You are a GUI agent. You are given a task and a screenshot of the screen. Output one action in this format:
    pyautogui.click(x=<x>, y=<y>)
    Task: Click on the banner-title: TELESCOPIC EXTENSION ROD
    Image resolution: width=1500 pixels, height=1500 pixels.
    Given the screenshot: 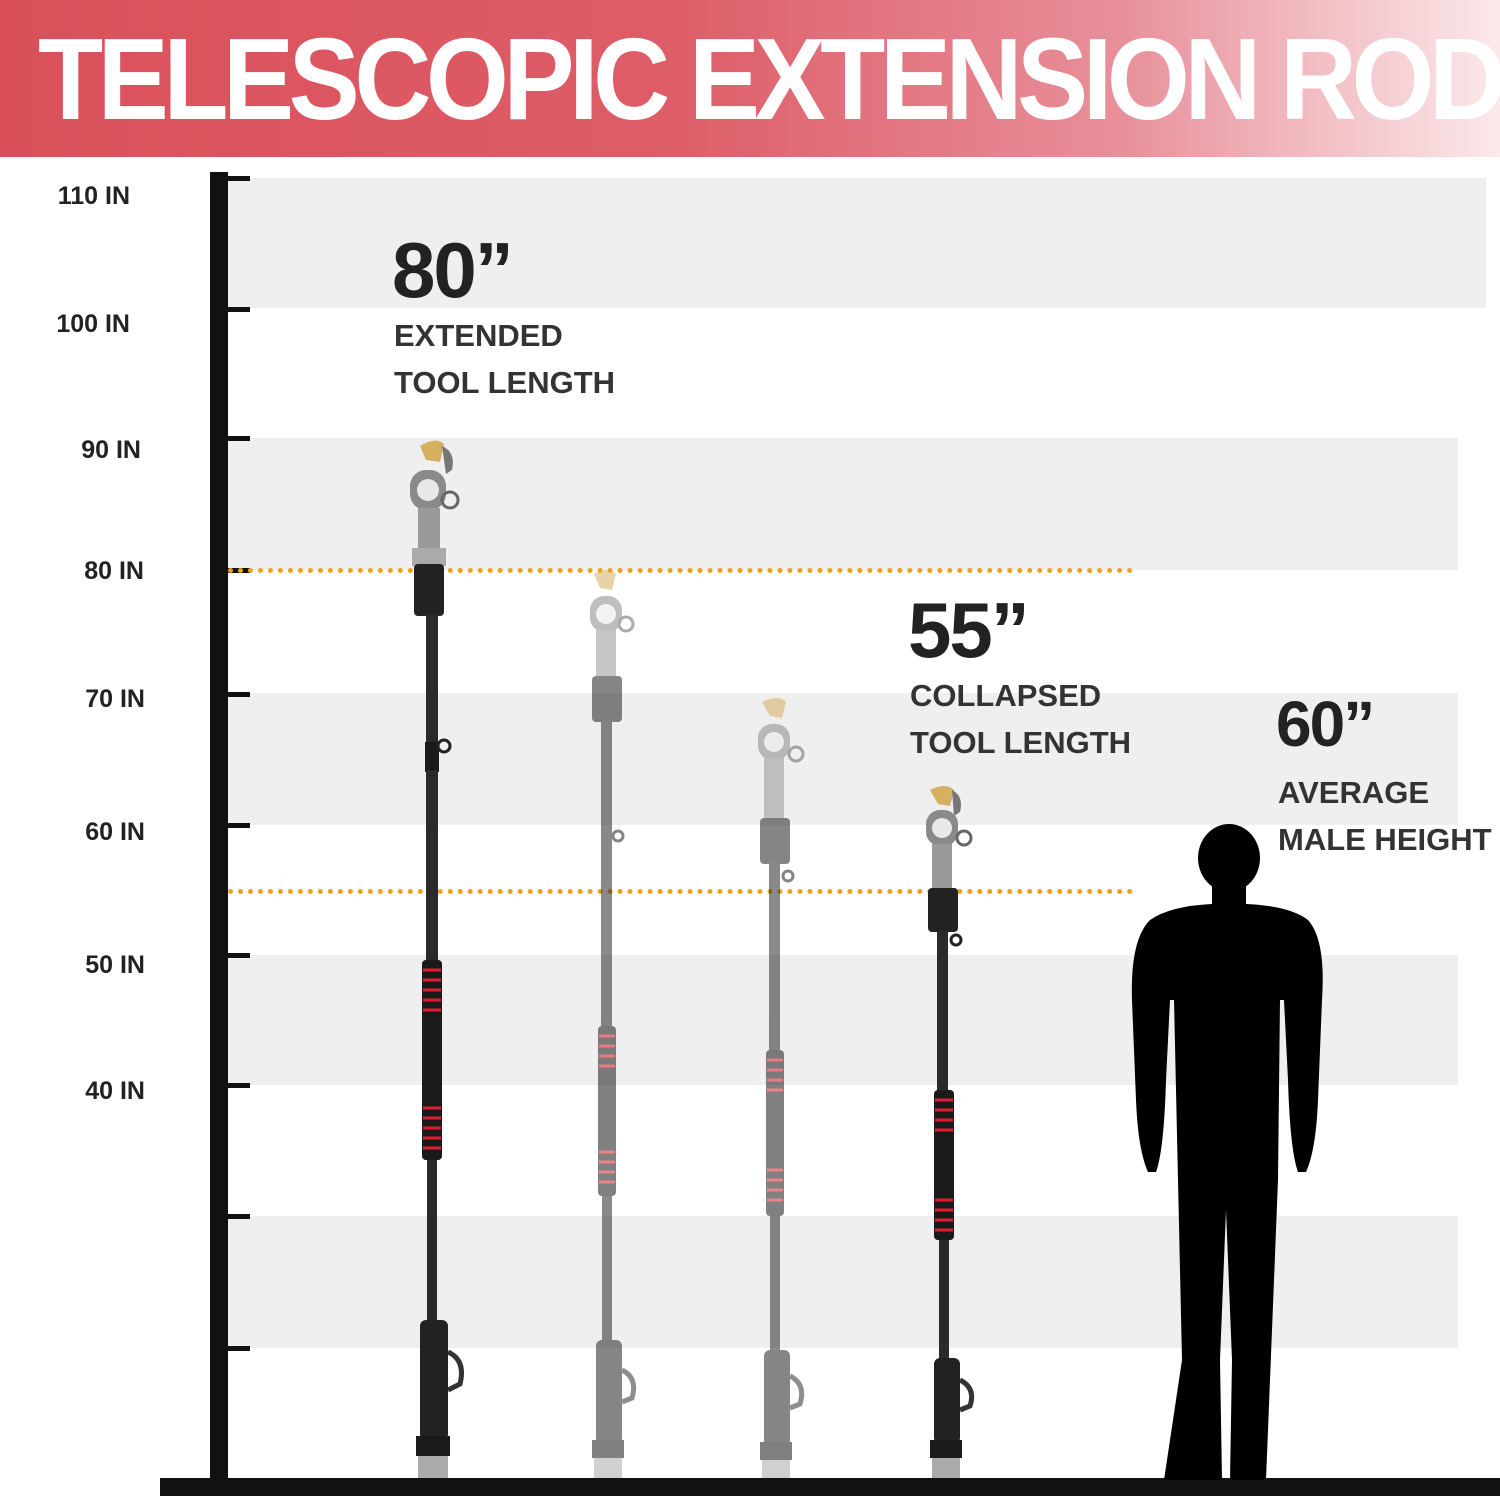 What is the action you would take?
    pyautogui.click(x=769, y=79)
    